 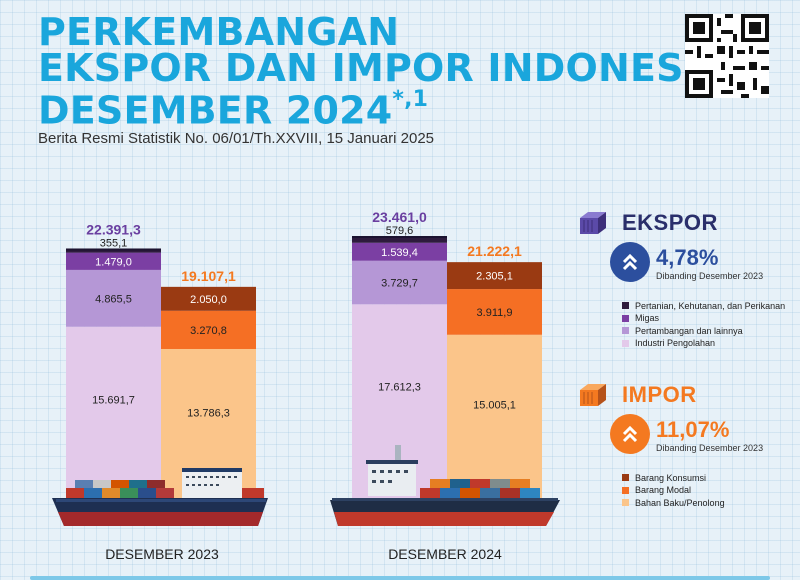 I want to click on legend-item: Pertanian, Kehutanan, dan Perikanan, so click(x=703, y=305).